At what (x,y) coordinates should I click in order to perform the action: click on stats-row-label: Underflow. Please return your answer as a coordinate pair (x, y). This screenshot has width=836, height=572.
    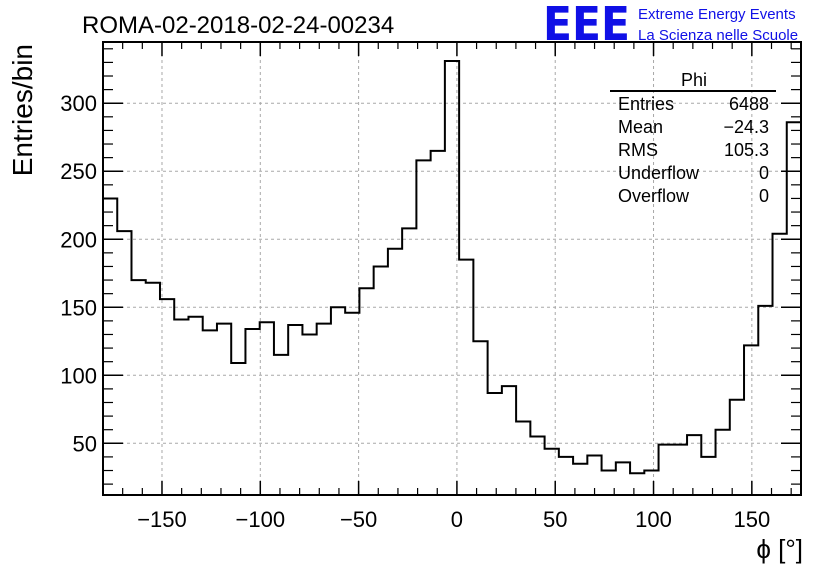
    Looking at the image, I should click on (659, 173).